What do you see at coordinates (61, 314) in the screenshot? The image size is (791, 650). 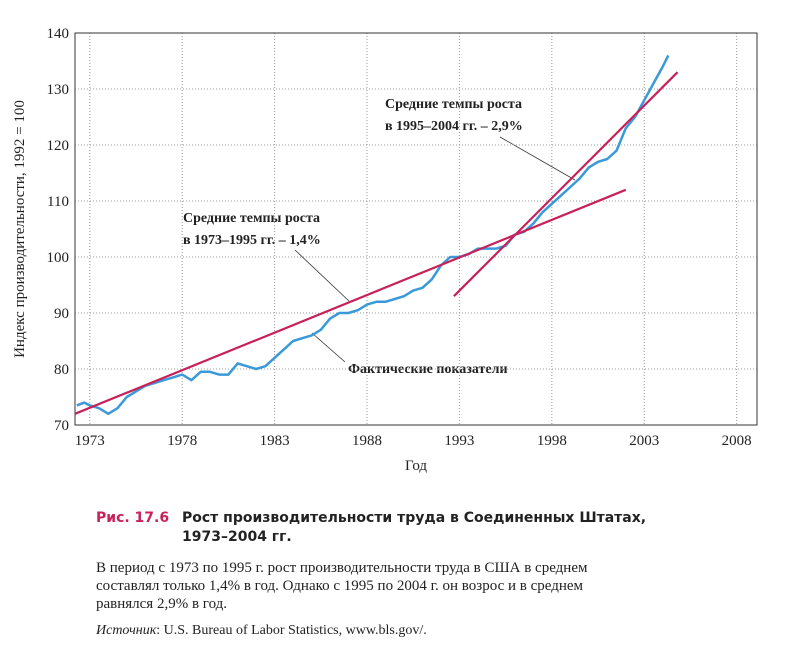 I see `y-tick-label: 90` at bounding box center [61, 314].